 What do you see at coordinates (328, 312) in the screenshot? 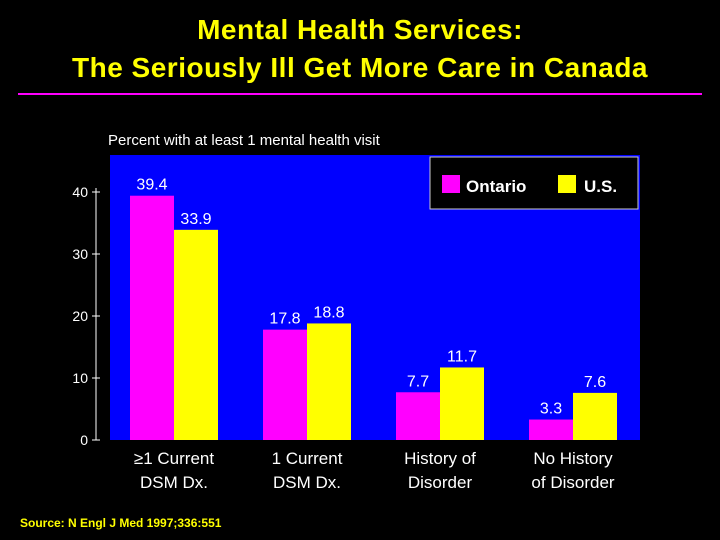
I see `data-label: 18.8` at bounding box center [328, 312].